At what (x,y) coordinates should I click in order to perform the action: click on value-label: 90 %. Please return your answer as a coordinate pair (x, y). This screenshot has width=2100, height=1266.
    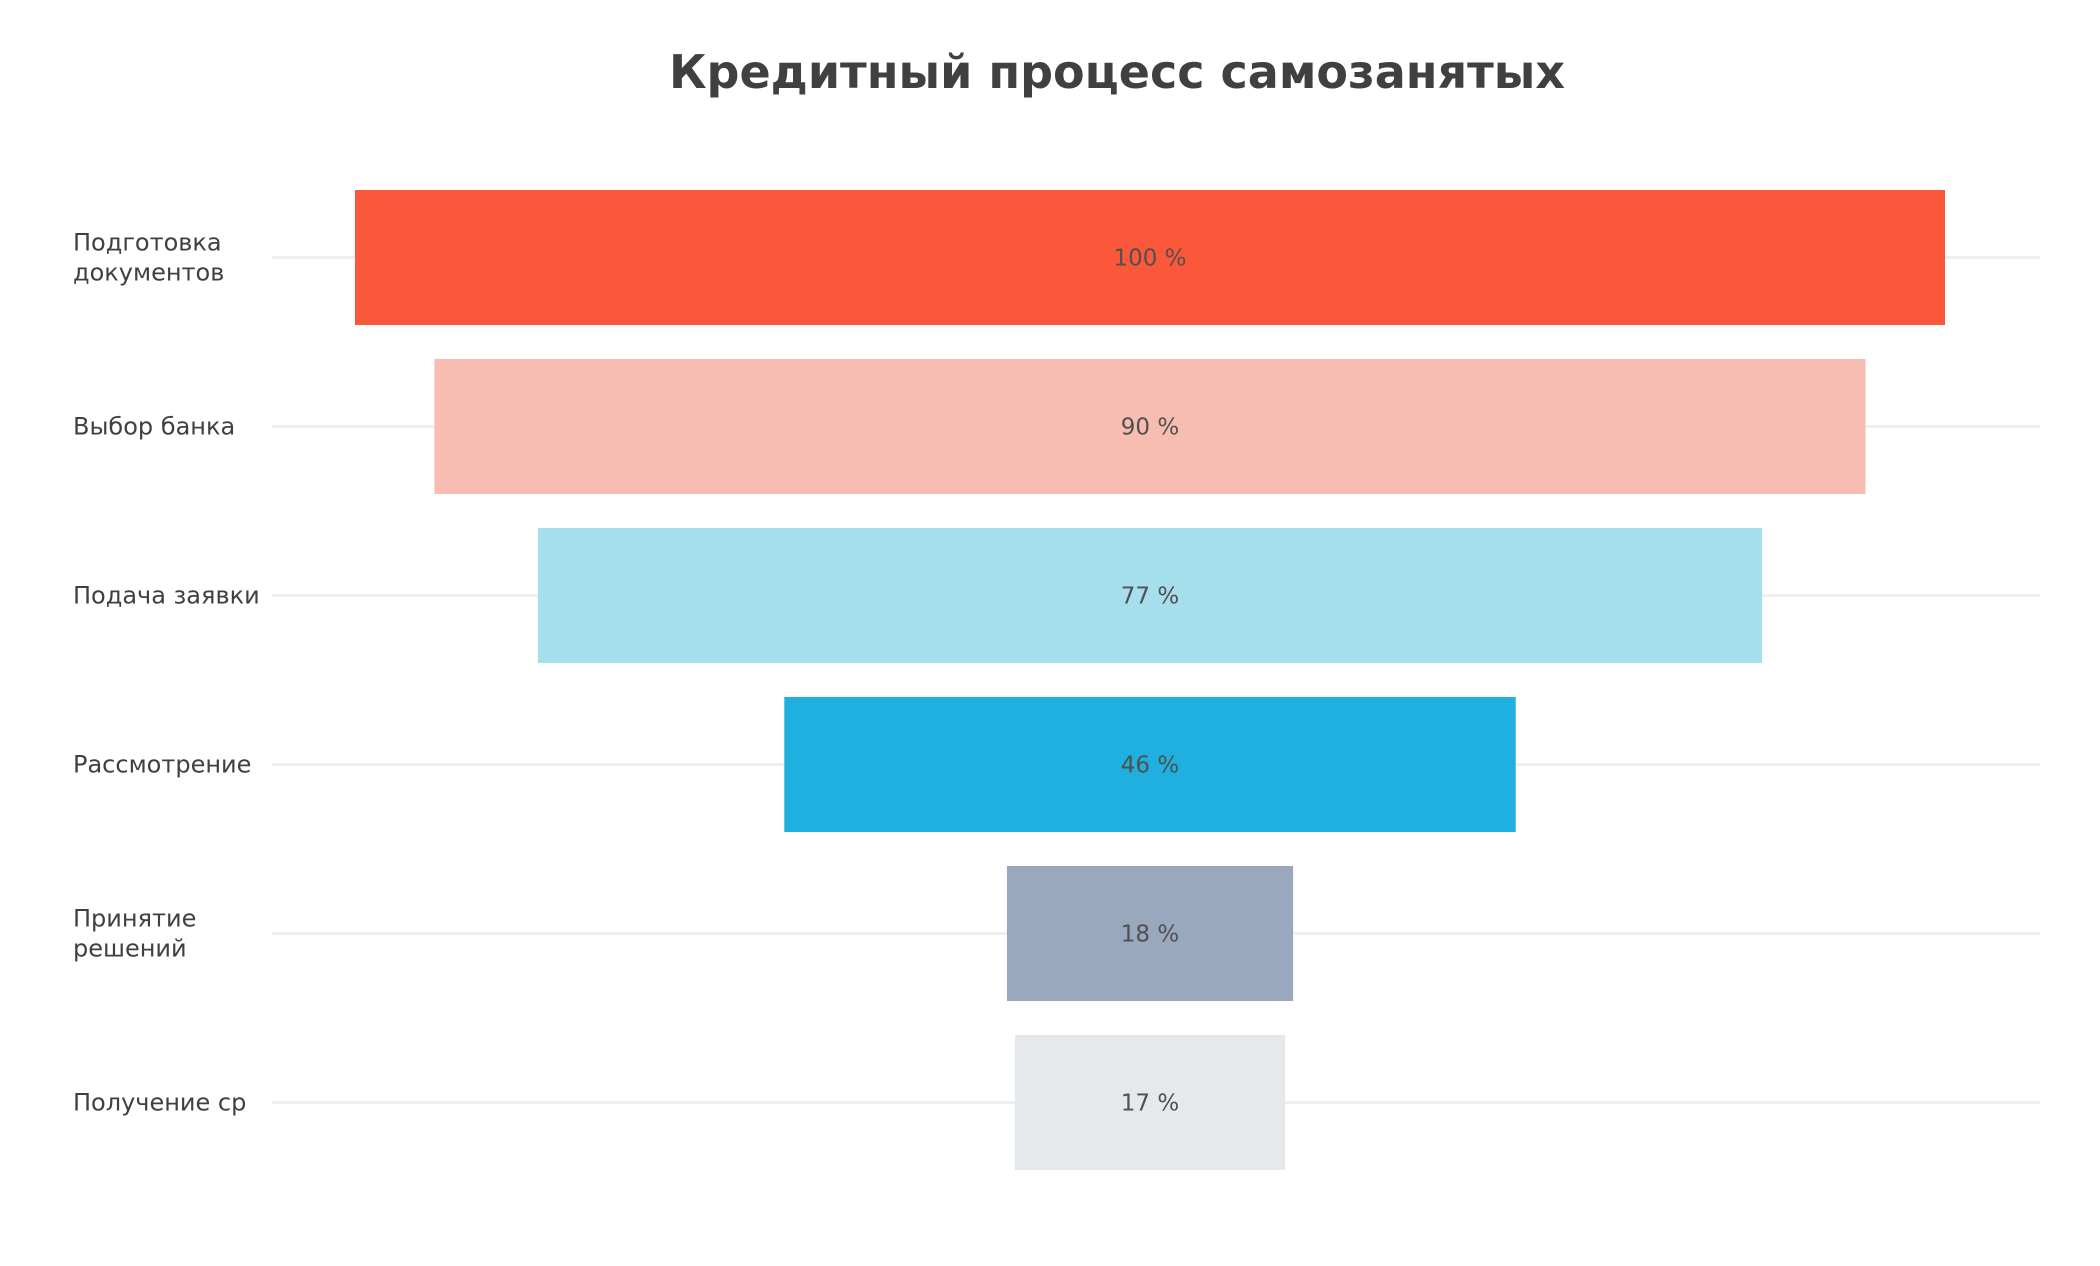
    Looking at the image, I should click on (1150, 428).